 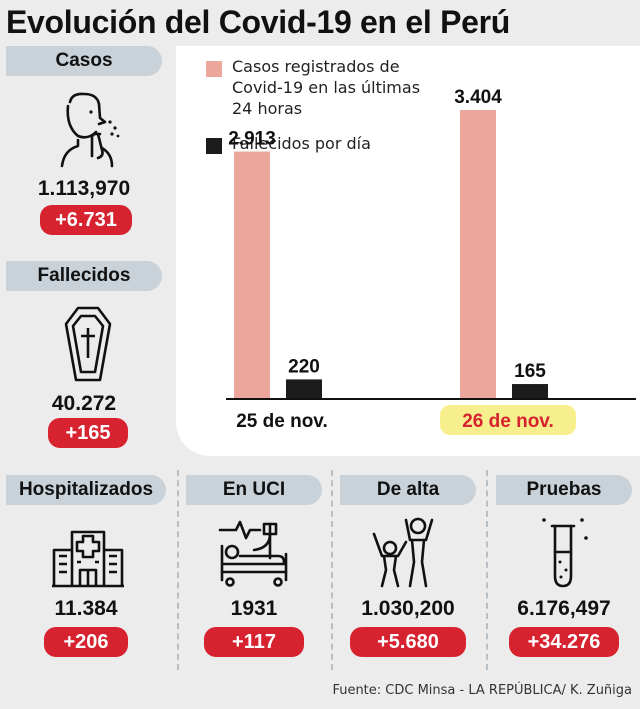 I want to click on hospital-building-icon, so click(x=88, y=559).